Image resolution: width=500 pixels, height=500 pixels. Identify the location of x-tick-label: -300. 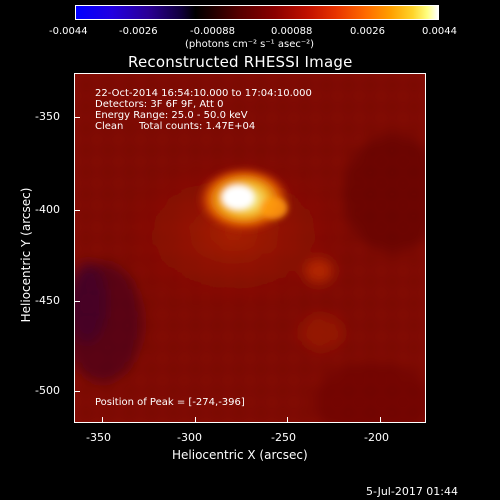
(189, 437).